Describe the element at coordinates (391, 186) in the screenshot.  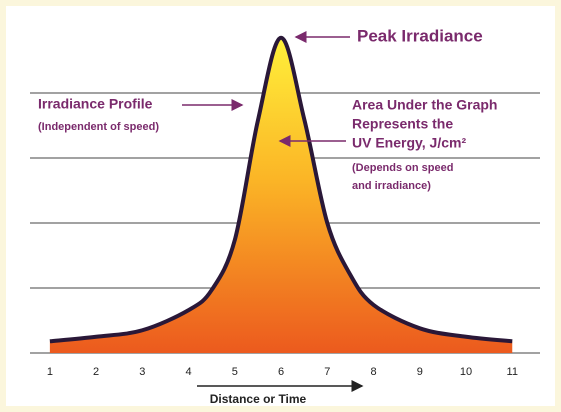
I see `annotation: and irradiance)` at that location.